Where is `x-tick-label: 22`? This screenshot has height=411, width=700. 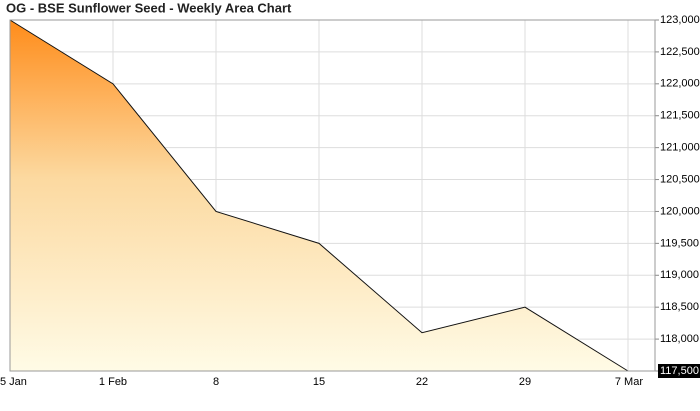 x-tick-label: 22 is located at coordinates (422, 382).